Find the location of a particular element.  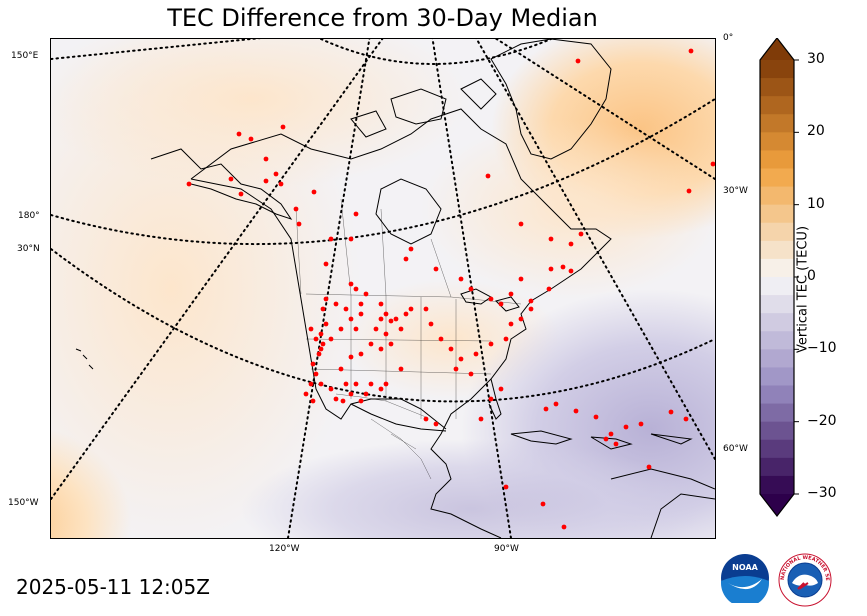

longitude-150e is located at coordinates (156, 49).